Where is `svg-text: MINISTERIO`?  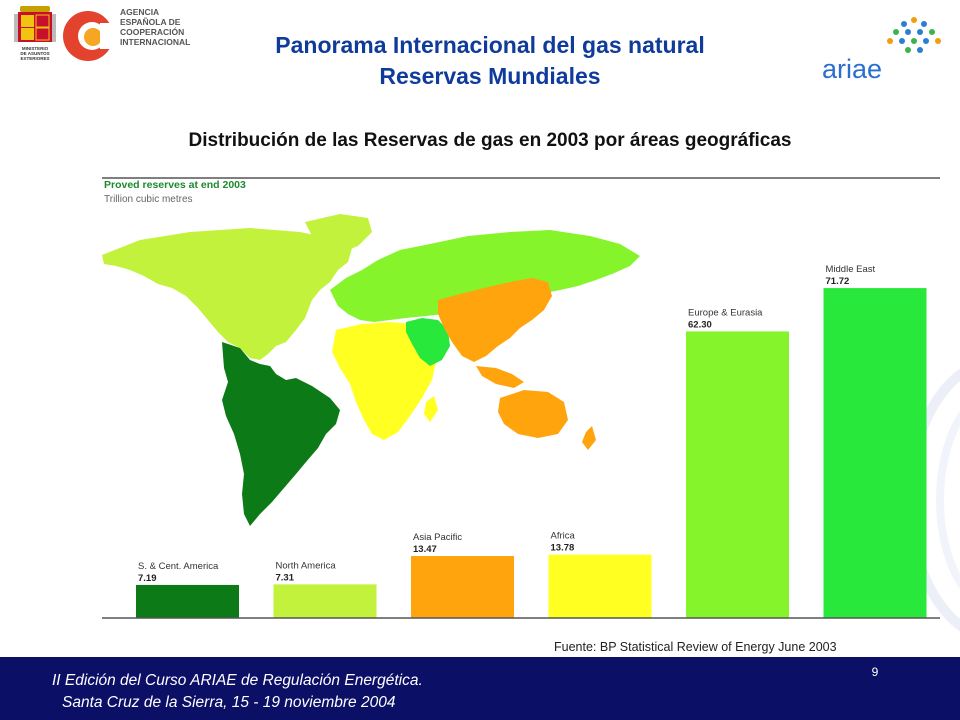
svg-text: MINISTERIO is located at coordinates (35, 48).